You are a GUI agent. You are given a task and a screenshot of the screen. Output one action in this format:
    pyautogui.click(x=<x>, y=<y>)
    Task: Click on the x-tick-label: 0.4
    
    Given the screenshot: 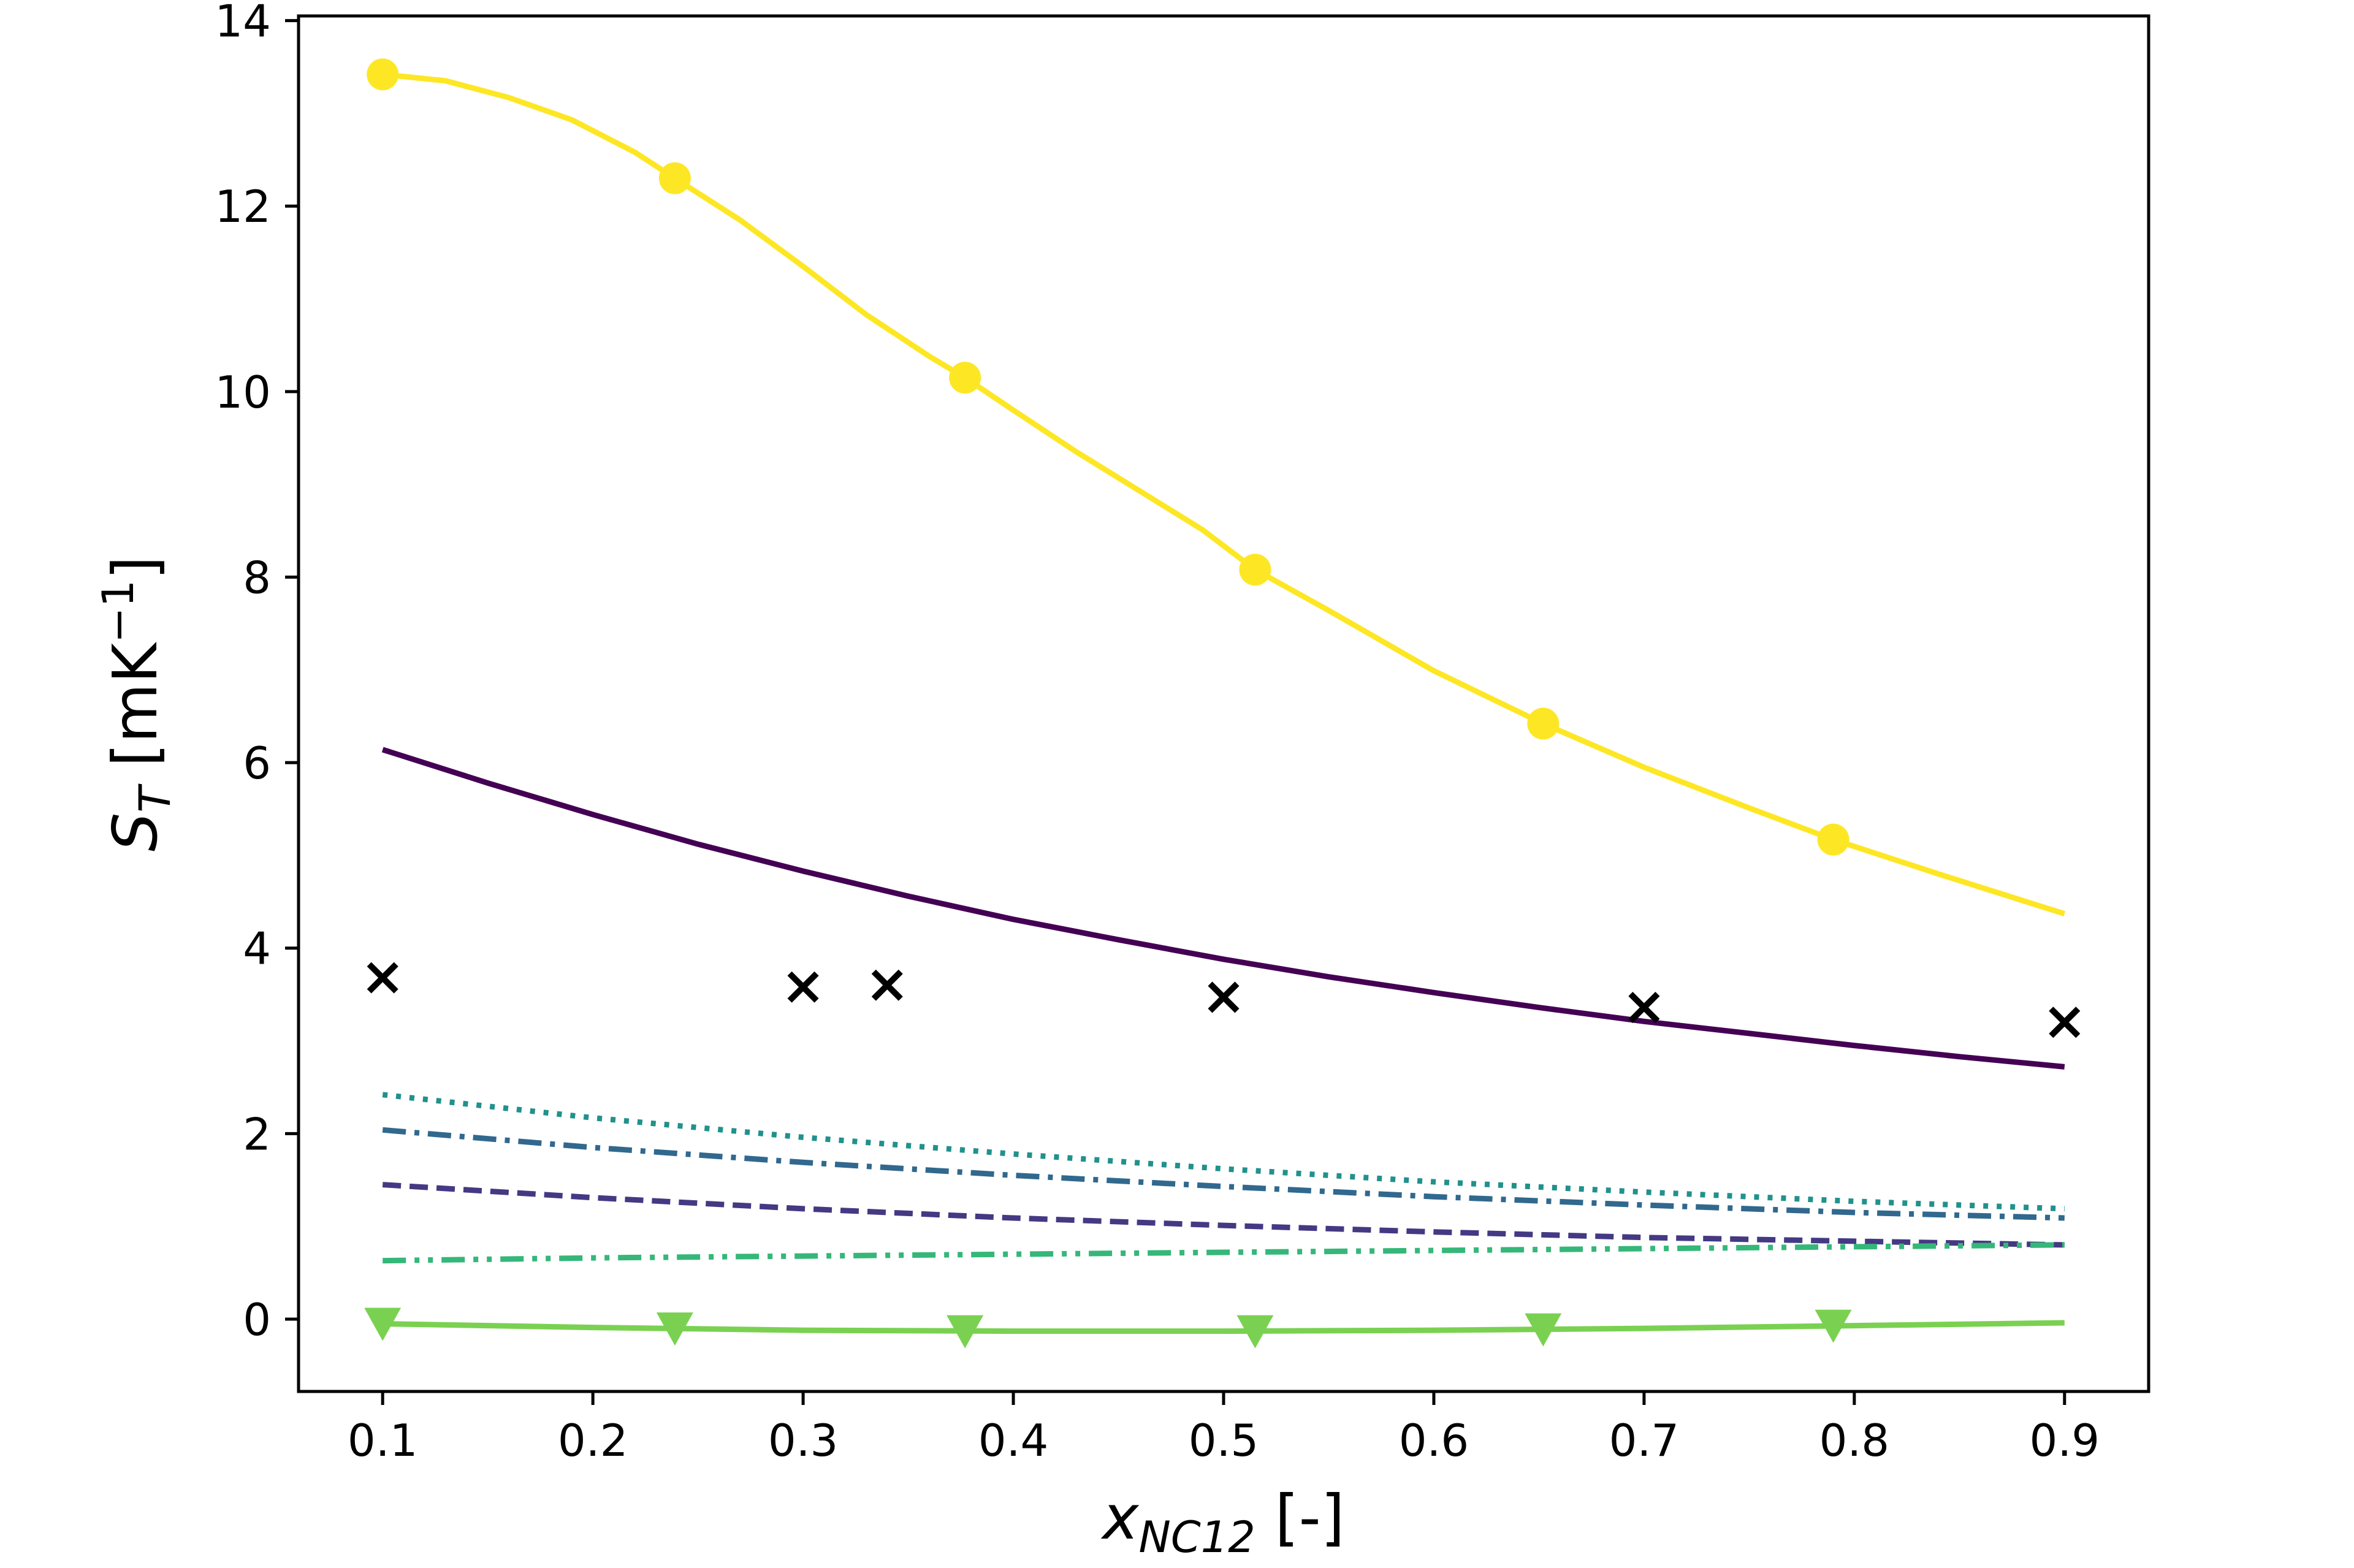 What is the action you would take?
    pyautogui.click(x=1013, y=1441)
    